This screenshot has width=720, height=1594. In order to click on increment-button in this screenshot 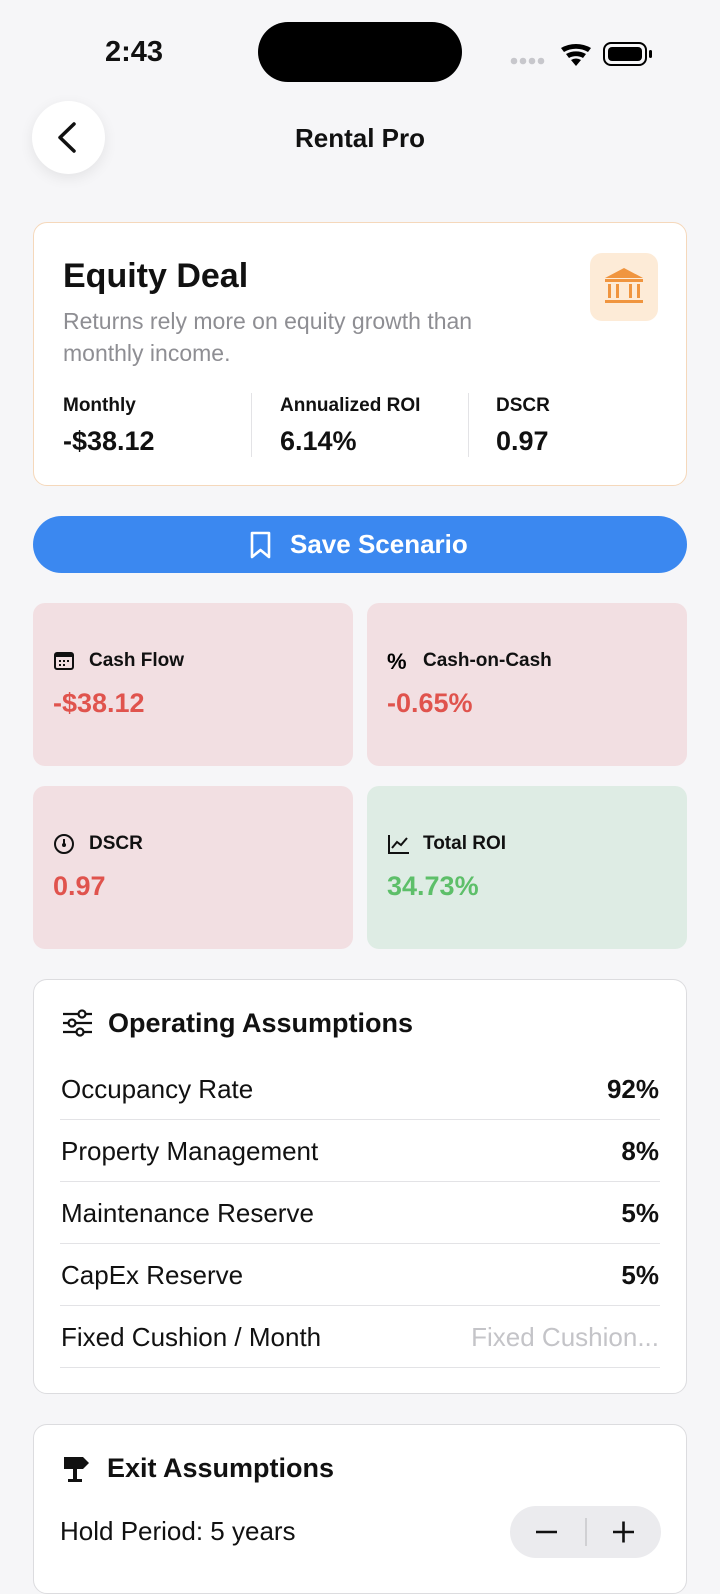, I will do `click(623, 1532)`.